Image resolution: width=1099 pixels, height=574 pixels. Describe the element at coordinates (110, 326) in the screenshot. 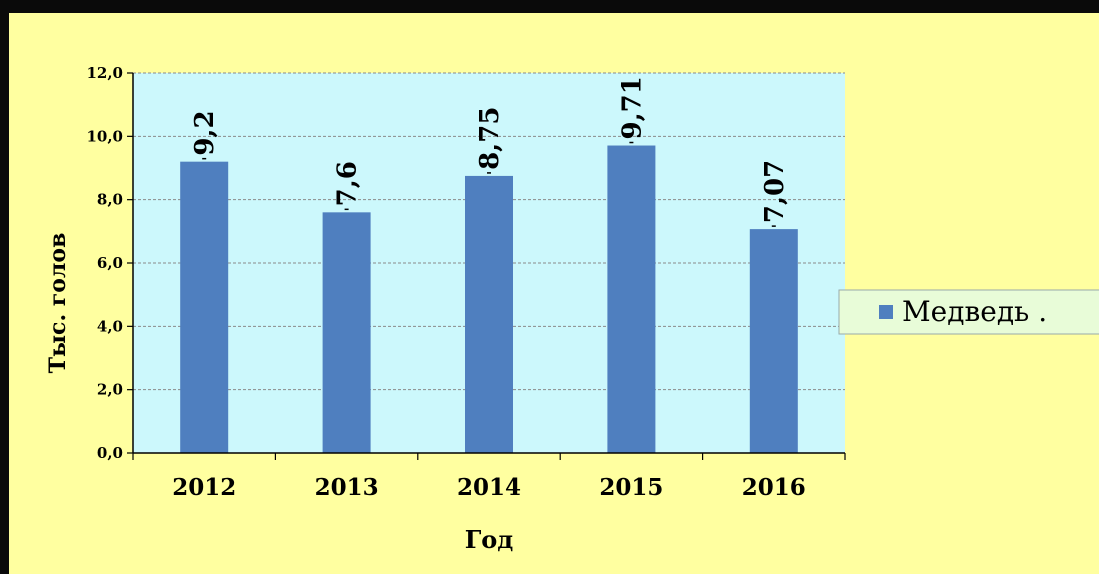

I see `y-tick-label: 4,0` at that location.